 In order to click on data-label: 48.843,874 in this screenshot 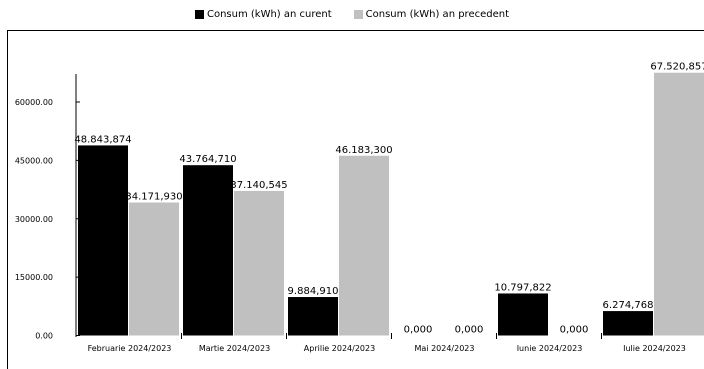, I will do `click(102, 139)`.